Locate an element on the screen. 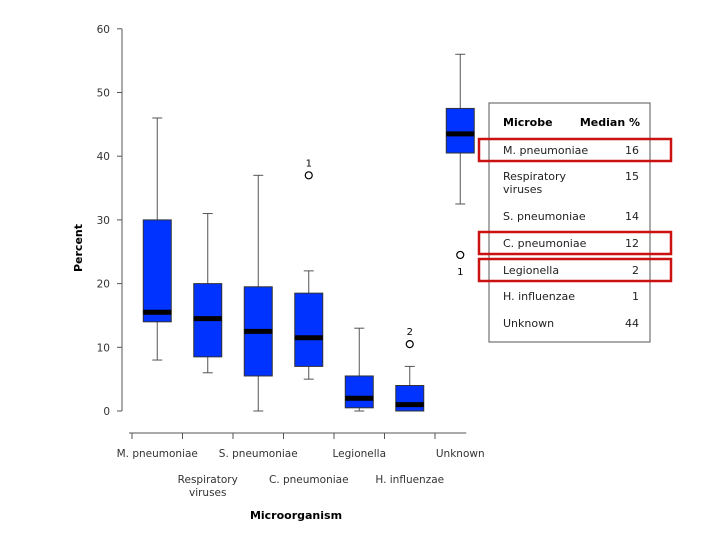 The width and height of the screenshot is (720, 540). x-tick-label: C. pneumoniae is located at coordinates (309, 480).